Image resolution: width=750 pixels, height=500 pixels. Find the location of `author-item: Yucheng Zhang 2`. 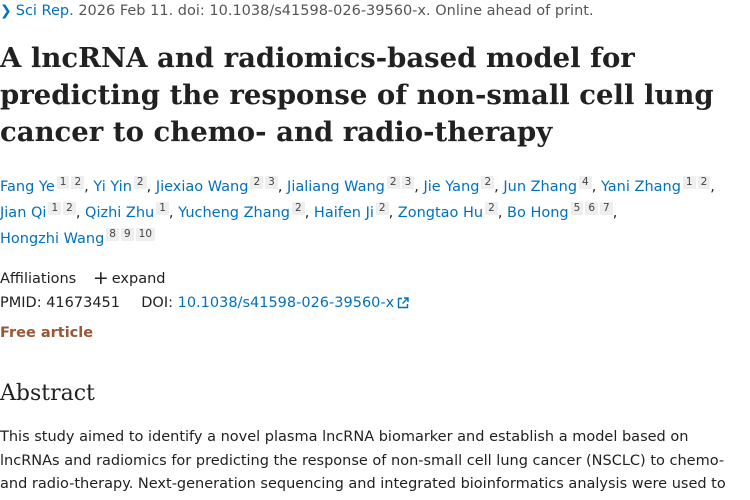

author-item: Yucheng Zhang 2 is located at coordinates (241, 211).